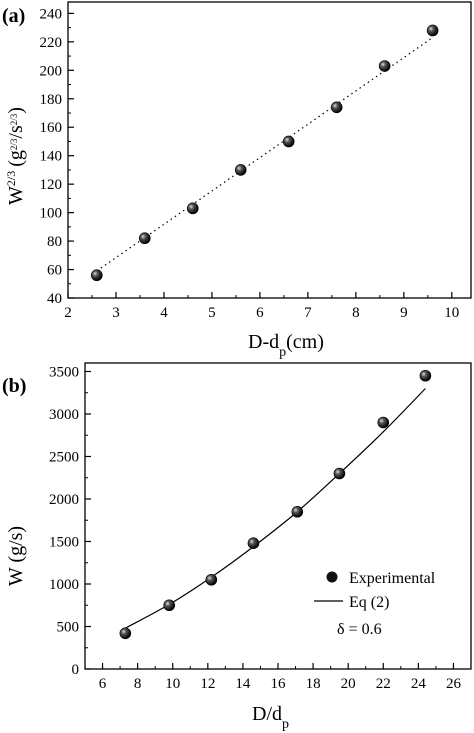 This screenshot has width=474, height=733. What do you see at coordinates (51, 14) in the screenshot?
I see `y-tick-label-a: 240` at bounding box center [51, 14].